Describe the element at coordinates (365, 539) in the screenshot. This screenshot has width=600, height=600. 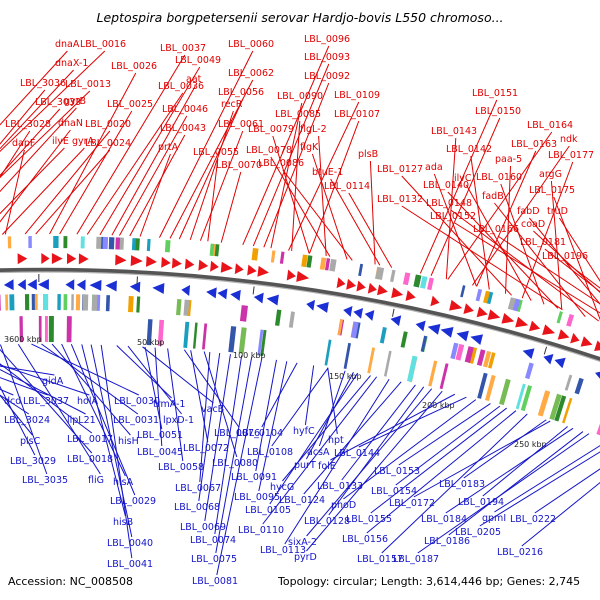
I see `reverse-gene-label: LBL_0156` at that location.